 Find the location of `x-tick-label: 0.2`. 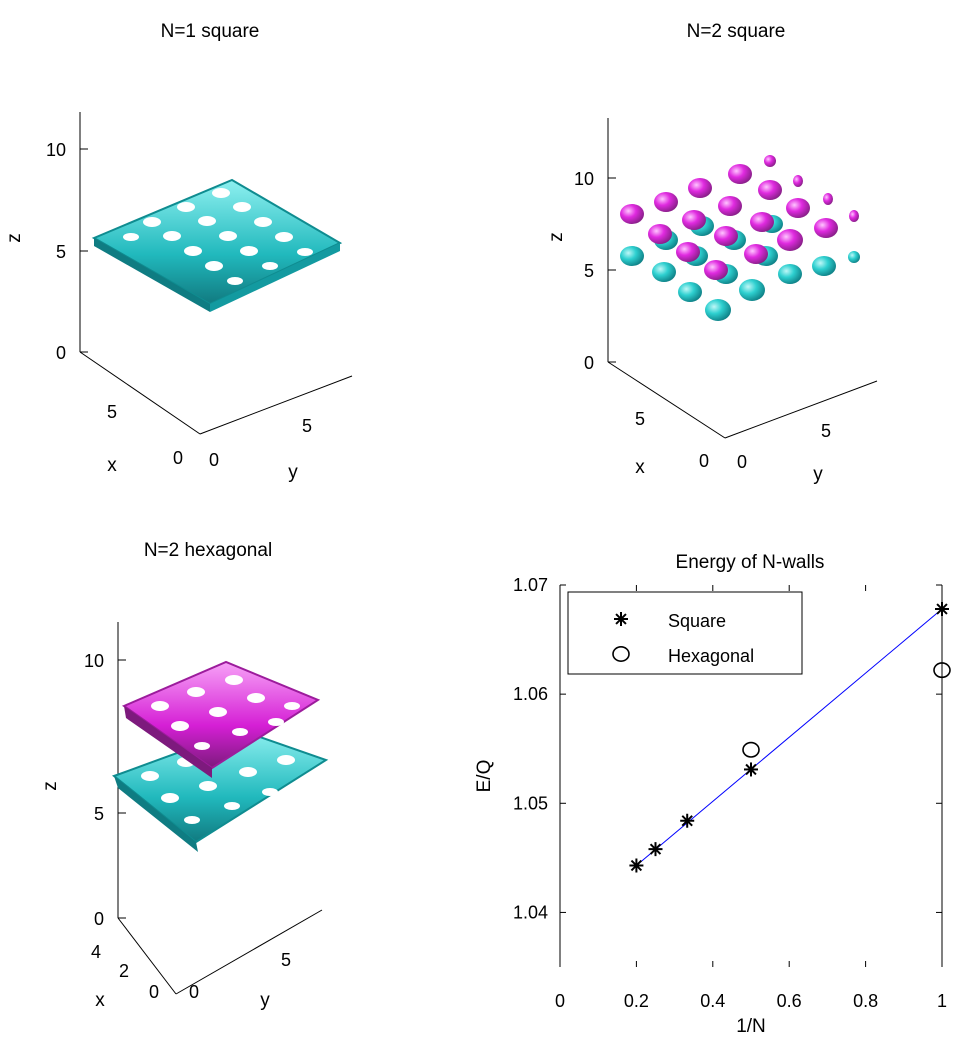

x-tick-label: 0.2 is located at coordinates (636, 1001).